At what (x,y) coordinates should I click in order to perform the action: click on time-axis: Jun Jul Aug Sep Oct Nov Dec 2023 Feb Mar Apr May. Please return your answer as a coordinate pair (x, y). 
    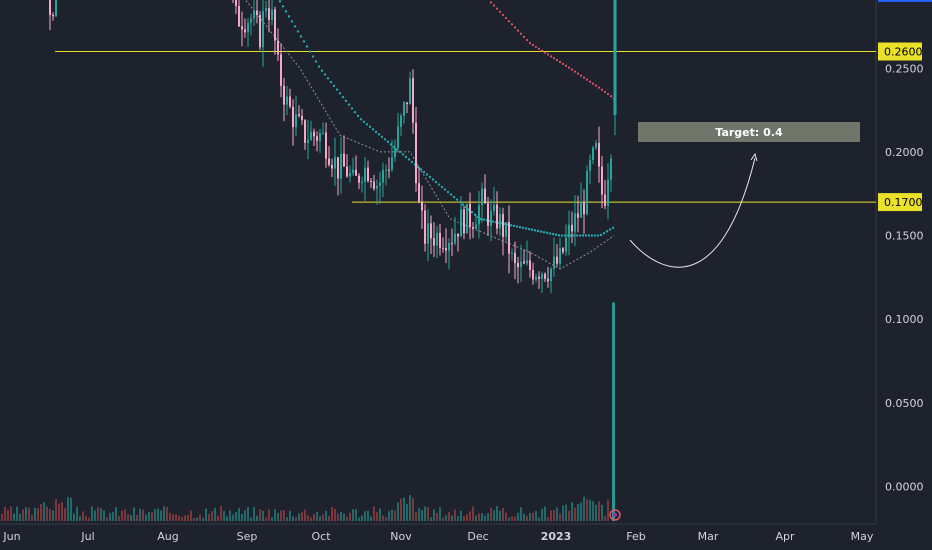
    Looking at the image, I should click on (437, 536).